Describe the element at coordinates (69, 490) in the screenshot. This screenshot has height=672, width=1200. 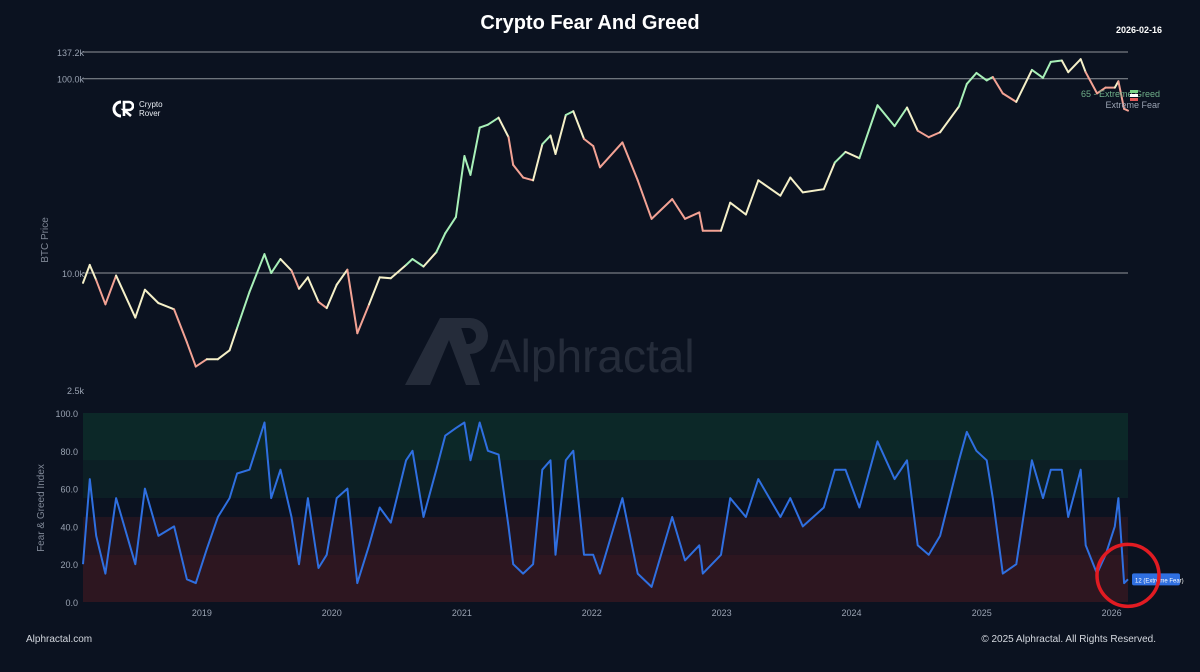
I see `fg-tick-label: 60.0` at that location.